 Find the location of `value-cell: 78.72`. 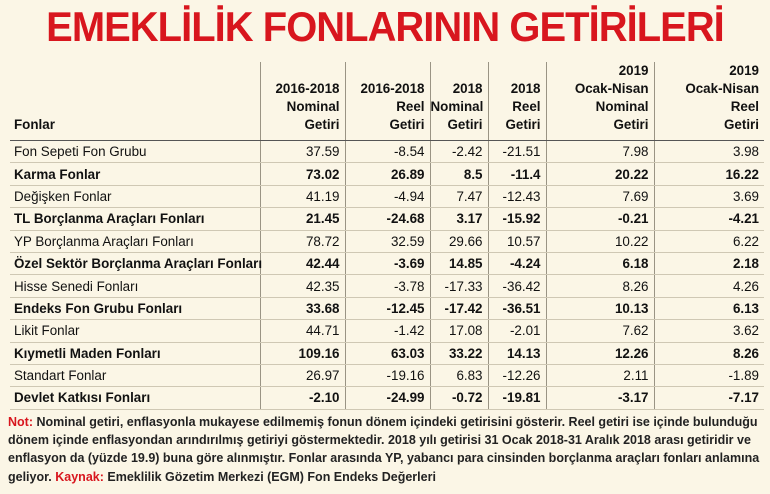

value-cell: 78.72 is located at coordinates (302, 241).